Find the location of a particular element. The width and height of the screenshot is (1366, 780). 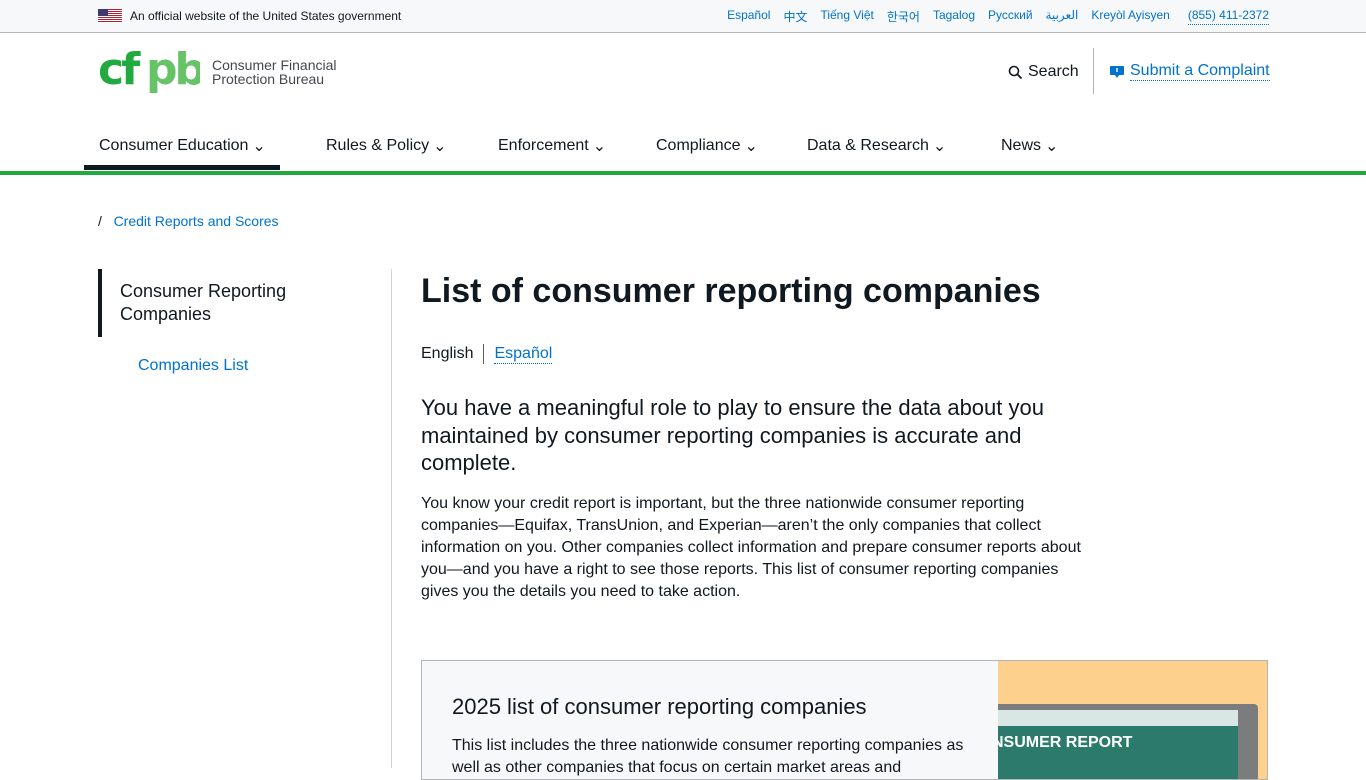

complaint-label: Submit a Complaint is located at coordinates (1200, 71).